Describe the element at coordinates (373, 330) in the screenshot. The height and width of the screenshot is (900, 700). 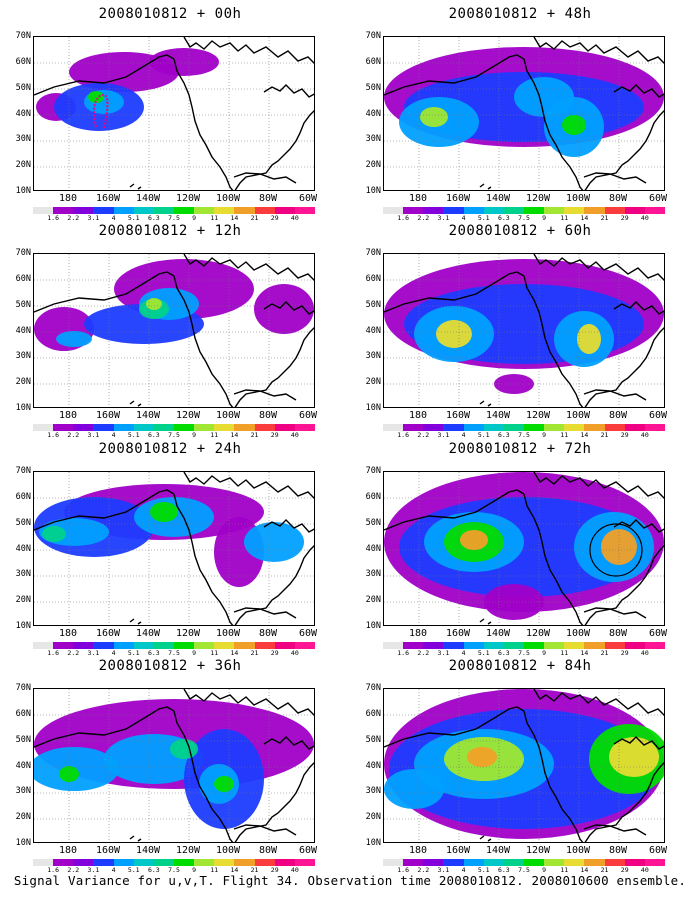
I see `latitude-label: 40N` at that location.